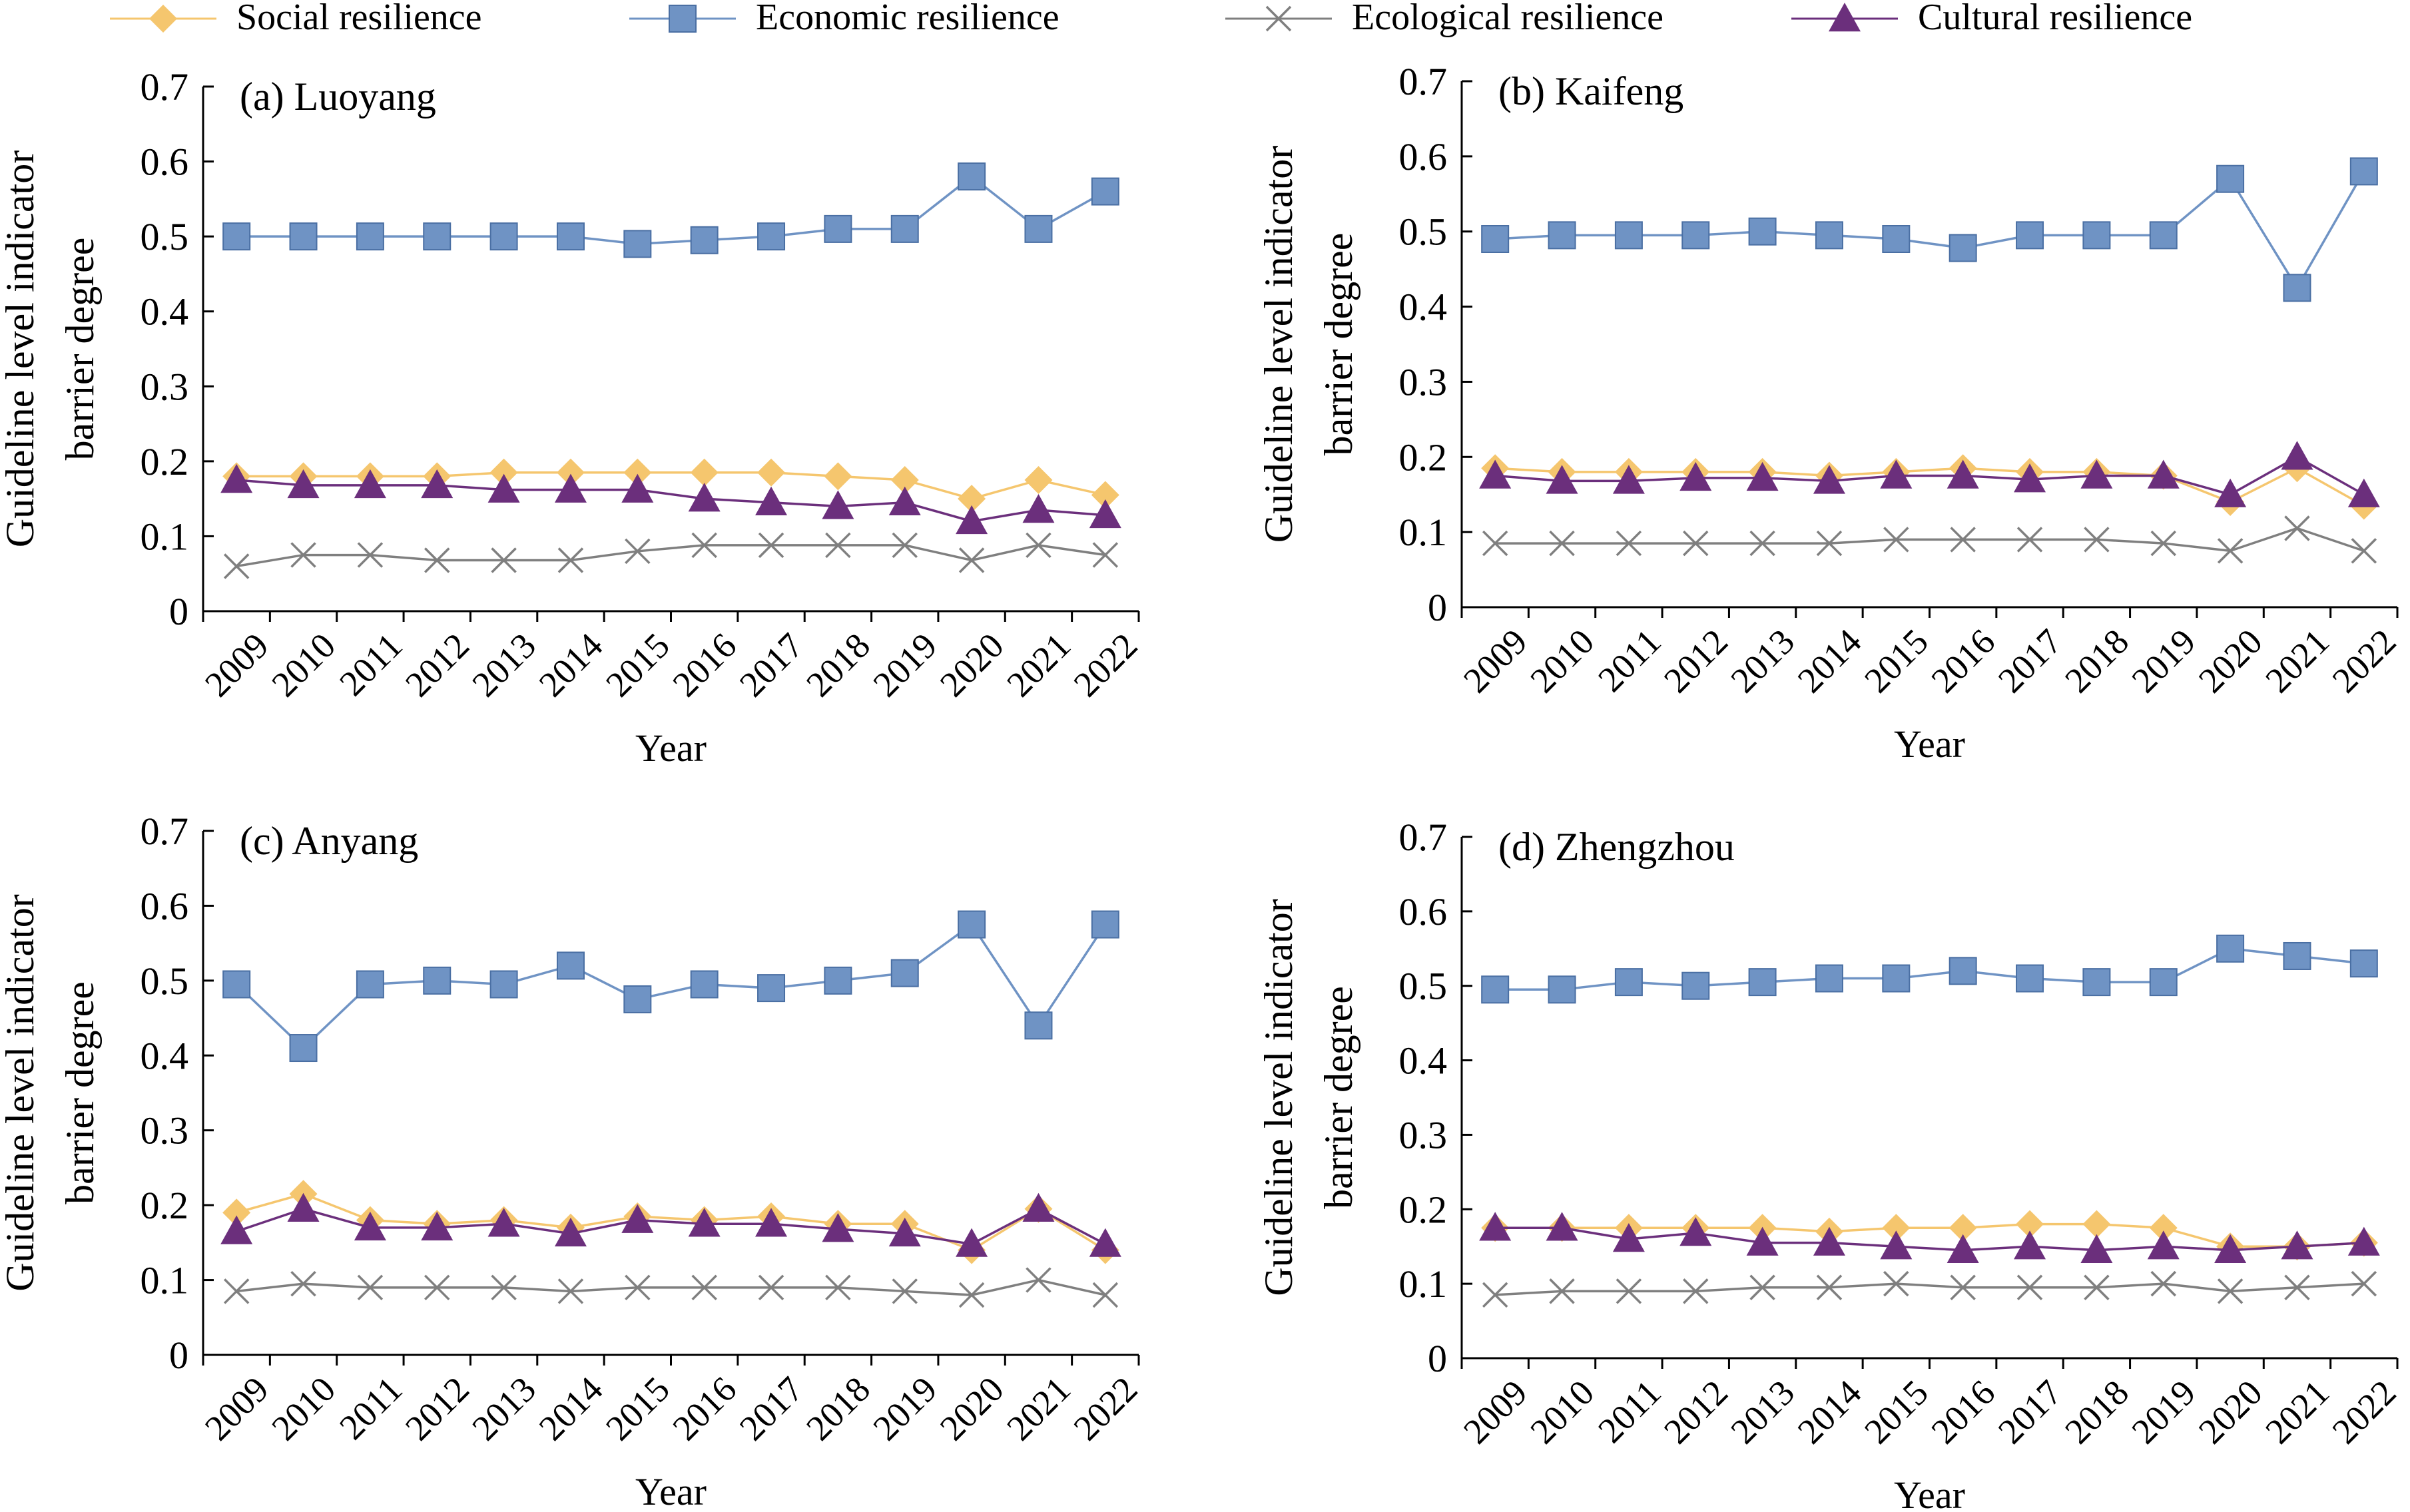 The image size is (2410, 1512). Describe the element at coordinates (705, 1408) in the screenshot. I see `x-tick-label: 2016` at that location.